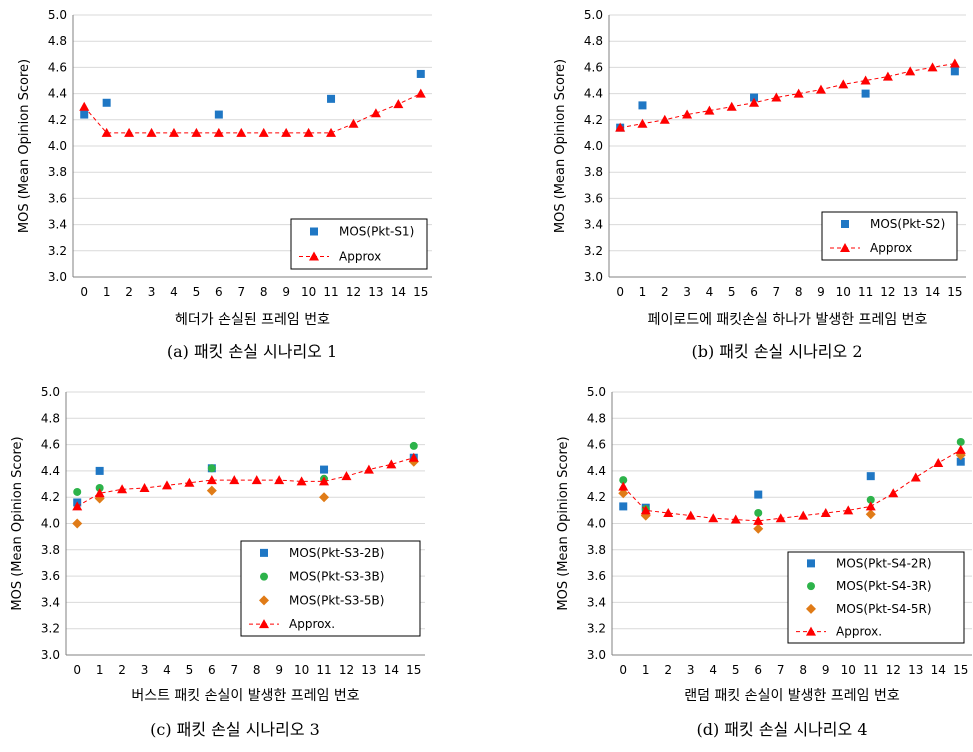  Describe the element at coordinates (245, 480) in the screenshot. I see `series-MOS(Pkt-S3-2B)` at that location.